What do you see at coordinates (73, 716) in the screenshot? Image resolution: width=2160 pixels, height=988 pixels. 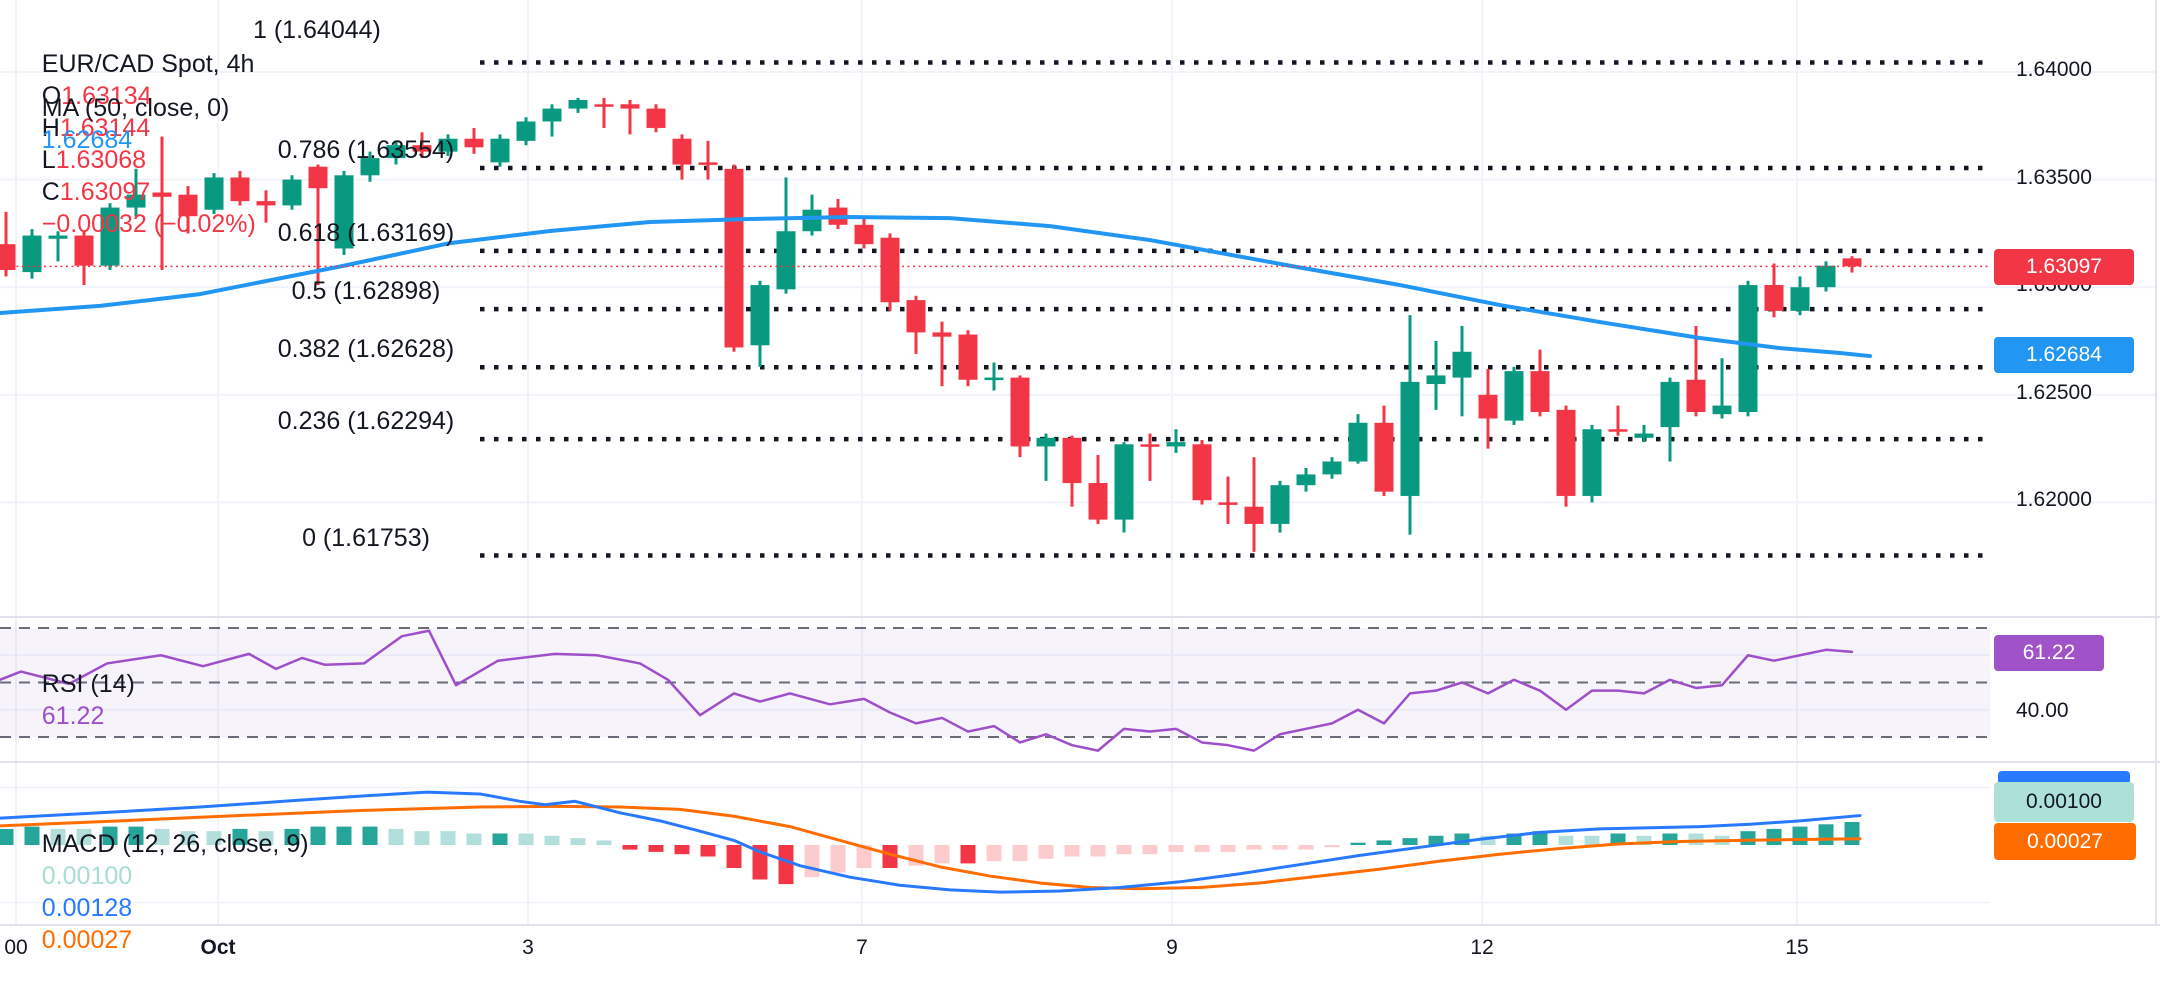 I see `rsi-value: 61.22` at bounding box center [73, 716].